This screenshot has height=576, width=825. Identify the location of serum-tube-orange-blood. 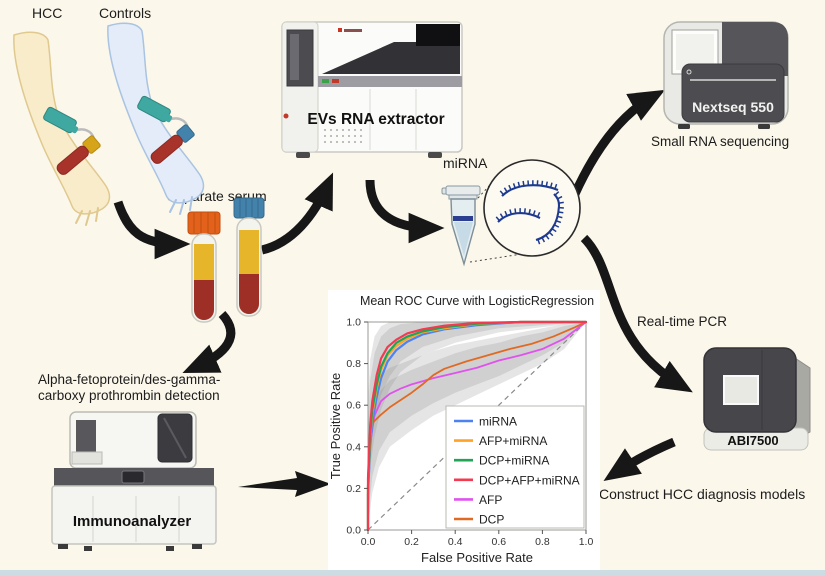
(204, 300).